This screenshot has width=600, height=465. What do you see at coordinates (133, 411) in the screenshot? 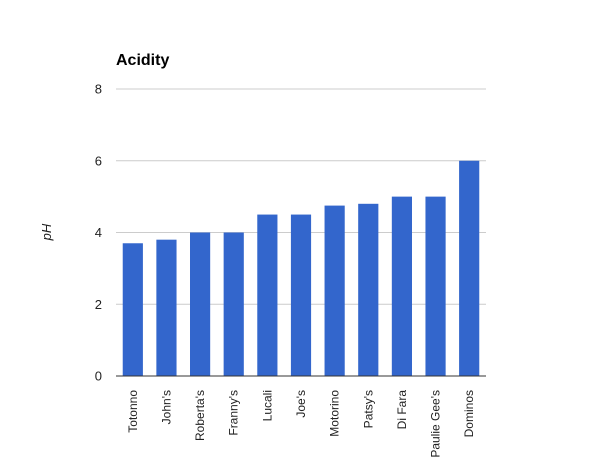
I see `x-tick-label: Totonno` at bounding box center [133, 411].